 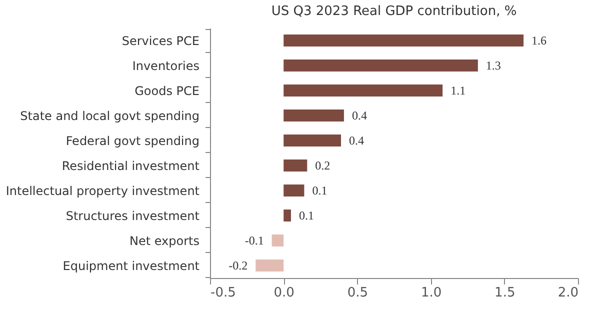 What do you see at coordinates (458, 91) in the screenshot?
I see `data-label: 1.1` at bounding box center [458, 91].